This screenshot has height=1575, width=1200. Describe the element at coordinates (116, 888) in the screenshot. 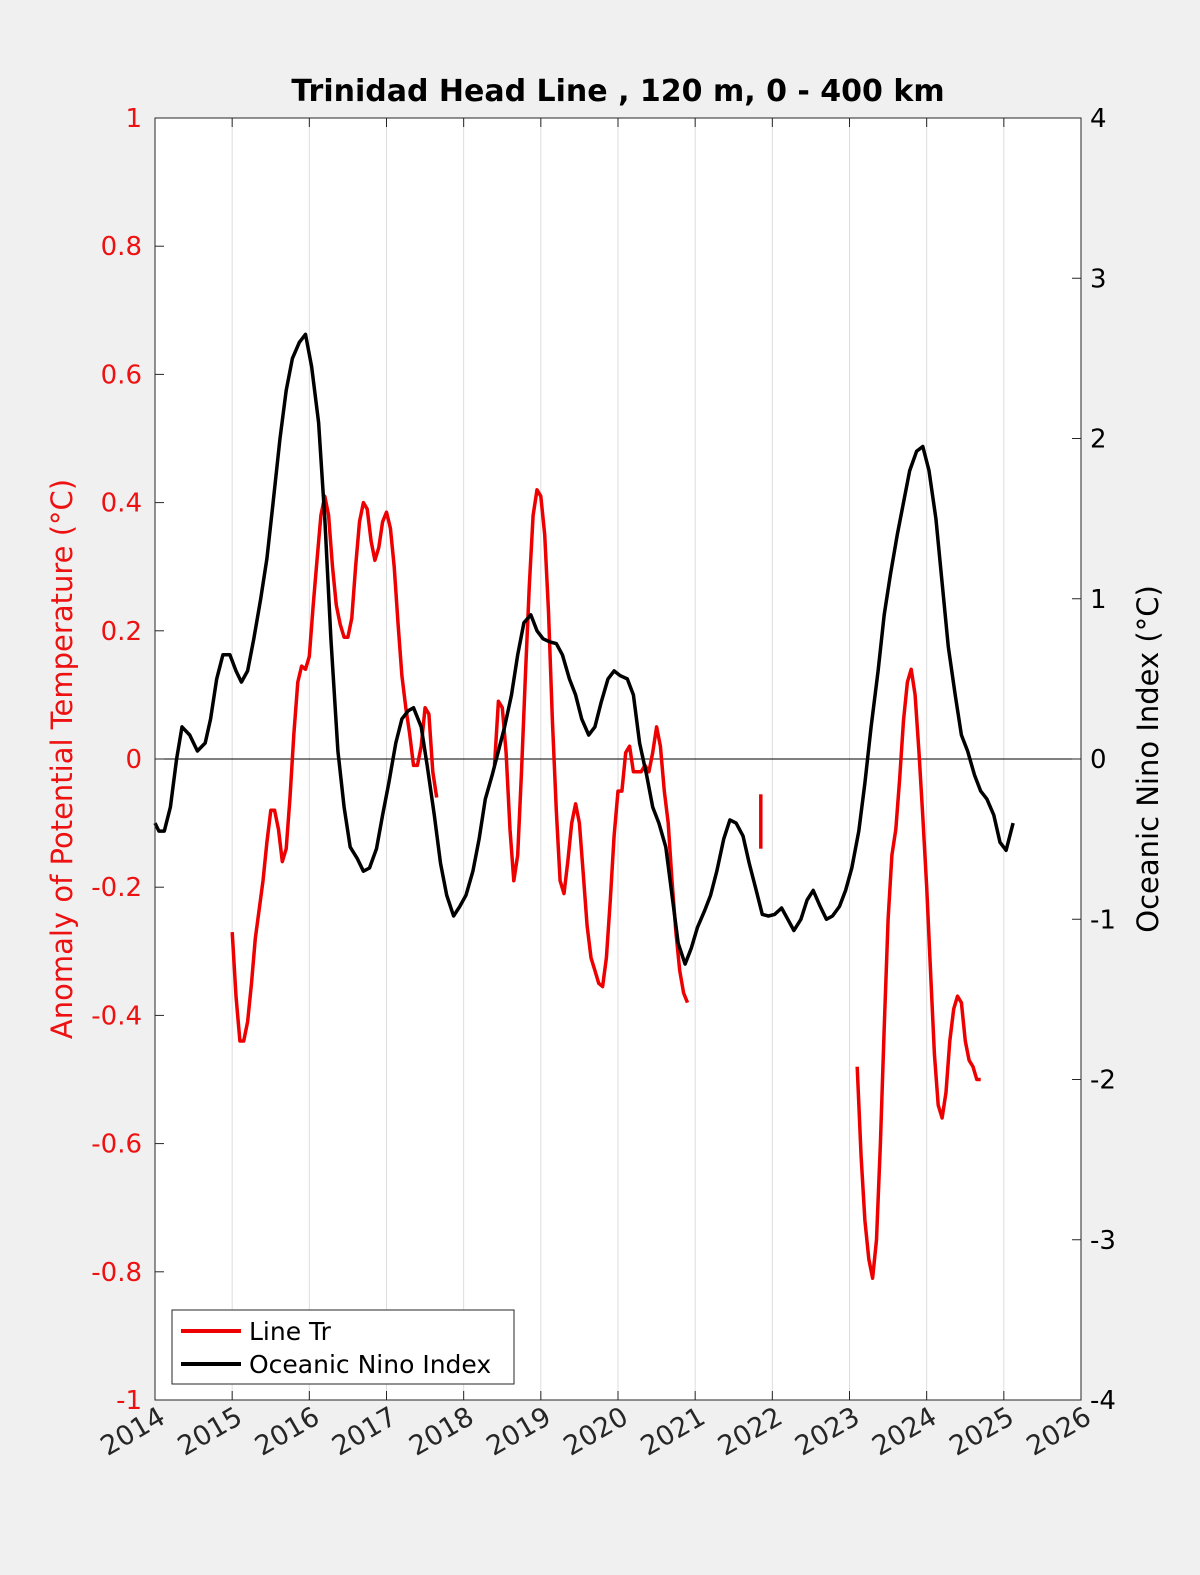

I see `y-tick-label-left: -0.2` at that location.